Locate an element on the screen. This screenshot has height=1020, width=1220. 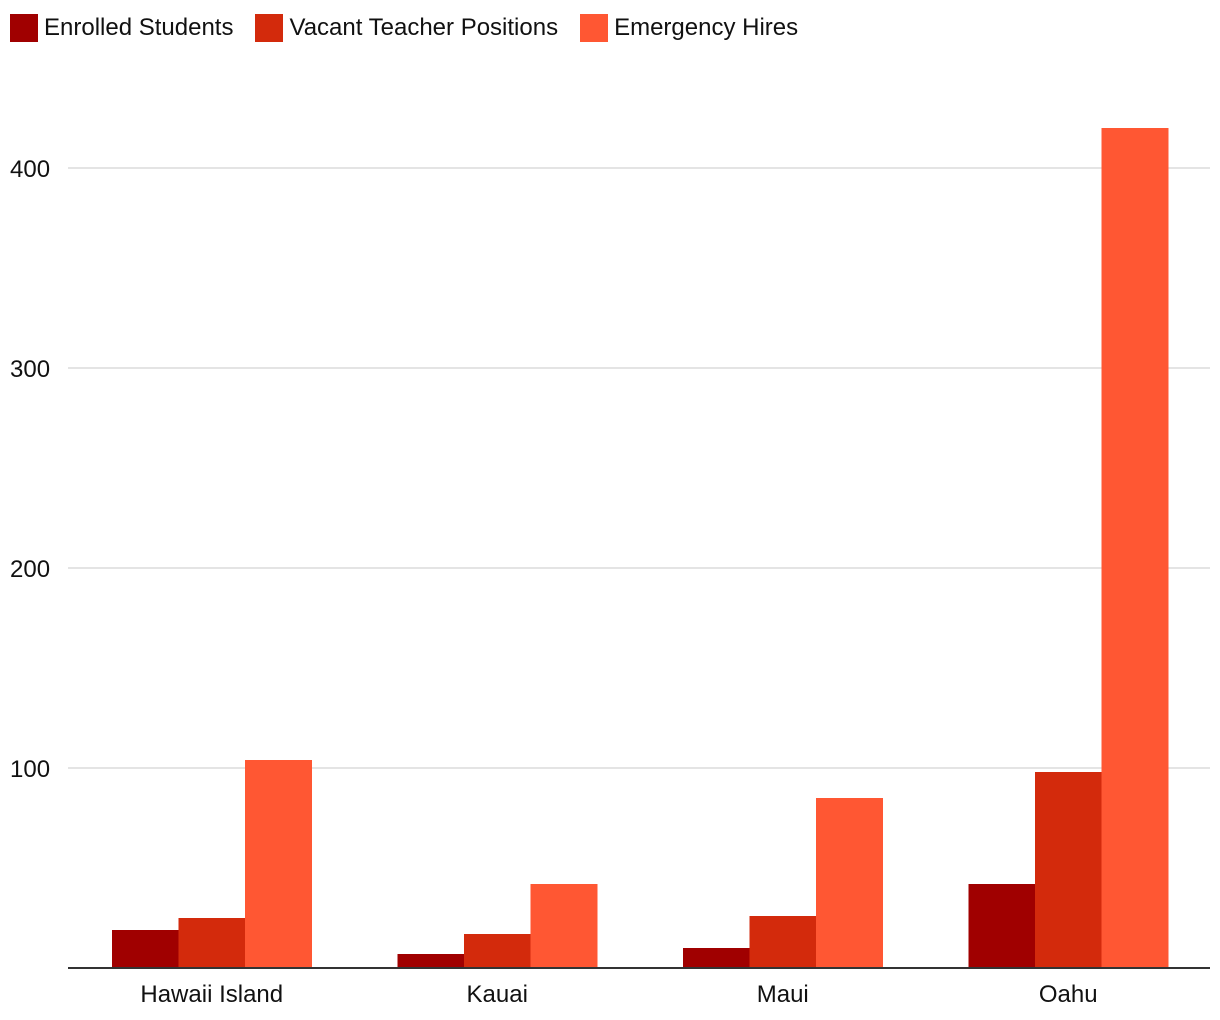
y-tick-label: 300 is located at coordinates (30, 369).